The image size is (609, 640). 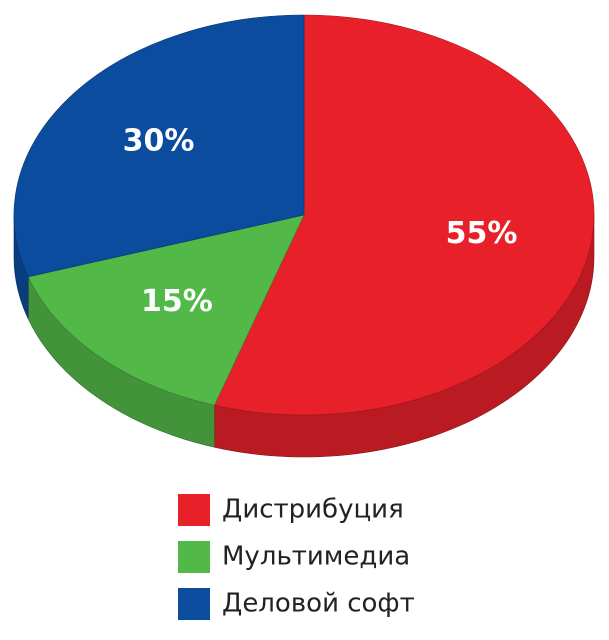 I want to click on legend-label: Мультимедиа, so click(x=316, y=557).